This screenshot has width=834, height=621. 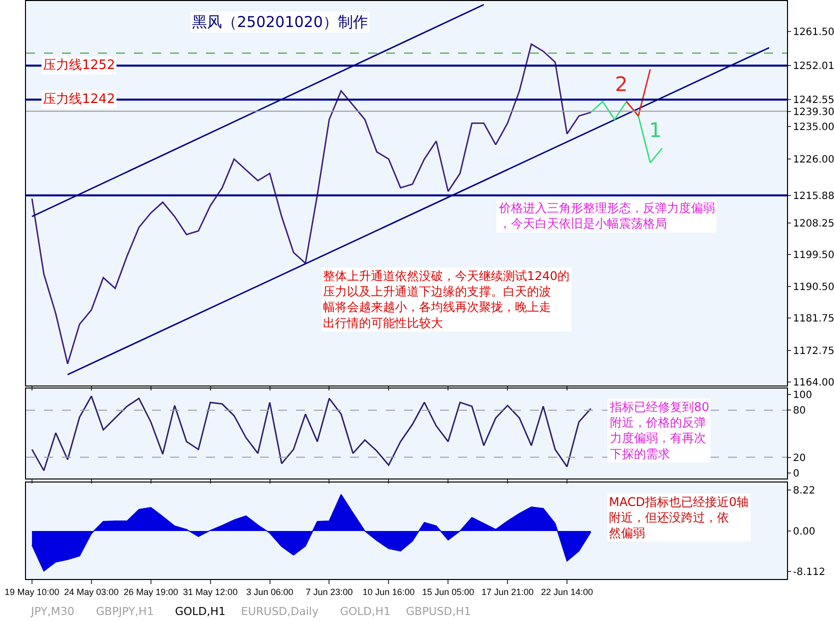 I want to click on text: EURUSD,Daily, so click(x=280, y=611).